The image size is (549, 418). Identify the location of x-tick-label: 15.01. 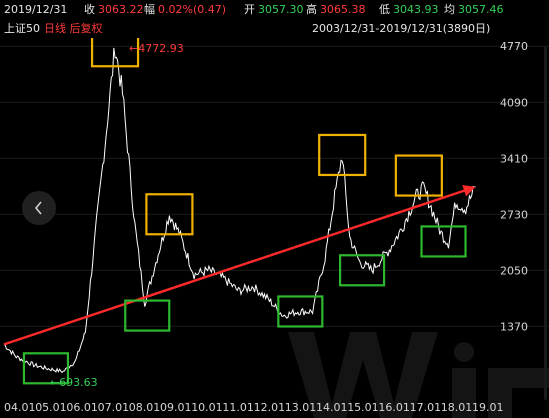
(363, 407).